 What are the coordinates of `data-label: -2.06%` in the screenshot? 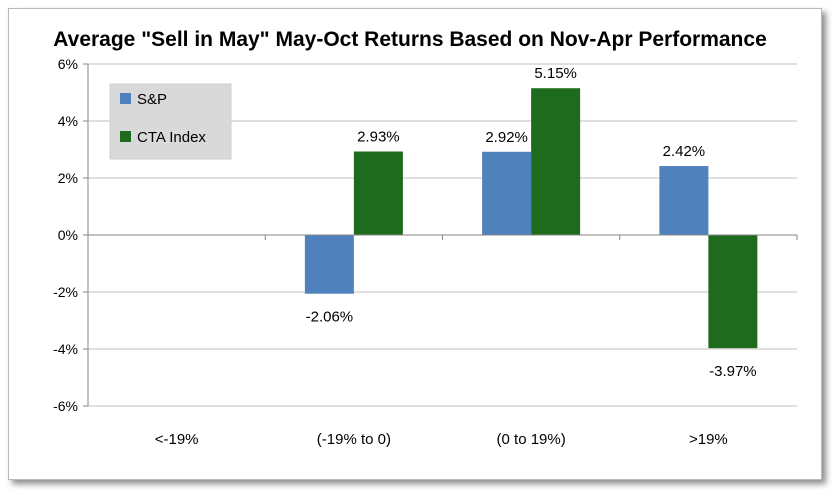 It's located at (330, 317).